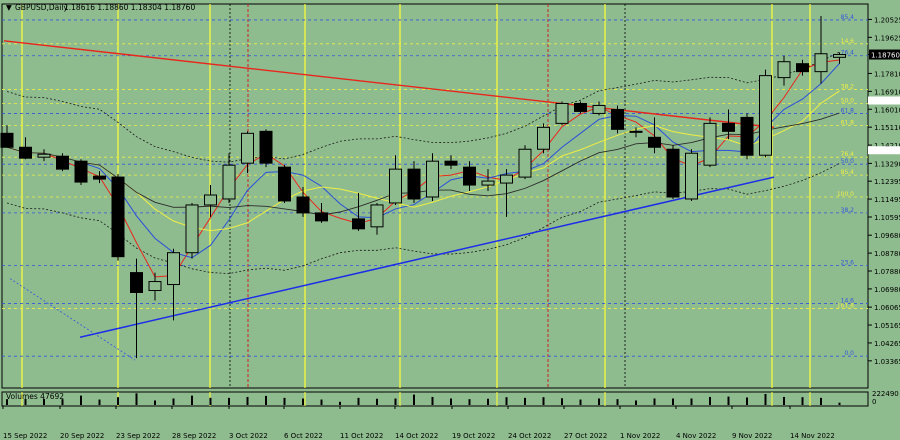  I want to click on volume-label: Volumes 47692, so click(35, 396).